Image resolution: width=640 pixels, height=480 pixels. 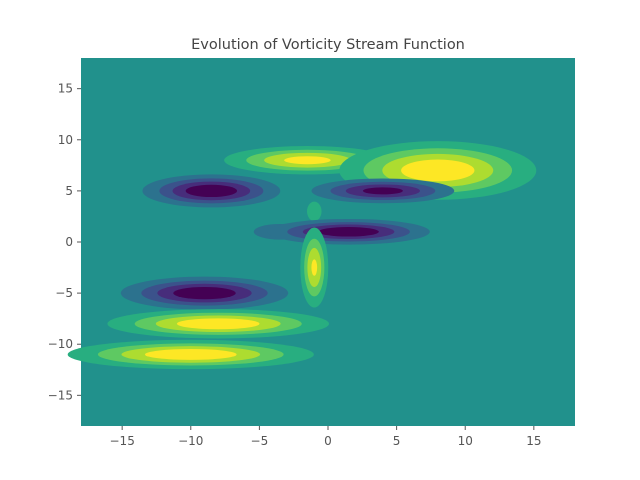 I want to click on x-tick-label: 0, so click(x=328, y=441).